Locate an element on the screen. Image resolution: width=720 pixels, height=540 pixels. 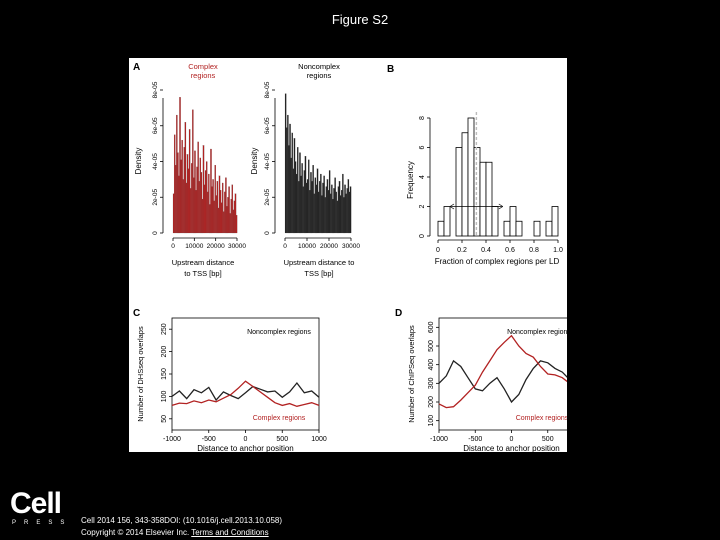
noncomplex-hist-y-tick-label: 4e-05 is located at coordinates (267, 161).